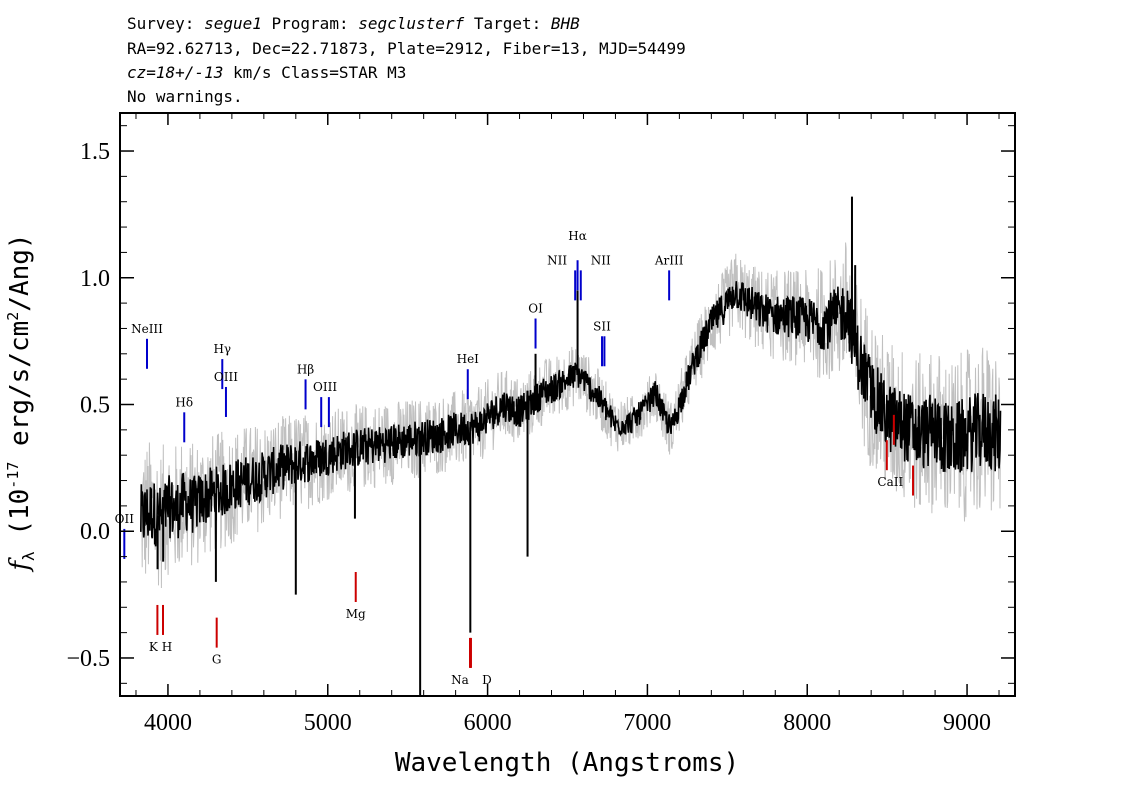 Image resolution: width=1134 pixels, height=810 pixels. Describe the element at coordinates (567, 763) in the screenshot. I see `x-axis-label: Wavelength (Angstroms)` at that location.